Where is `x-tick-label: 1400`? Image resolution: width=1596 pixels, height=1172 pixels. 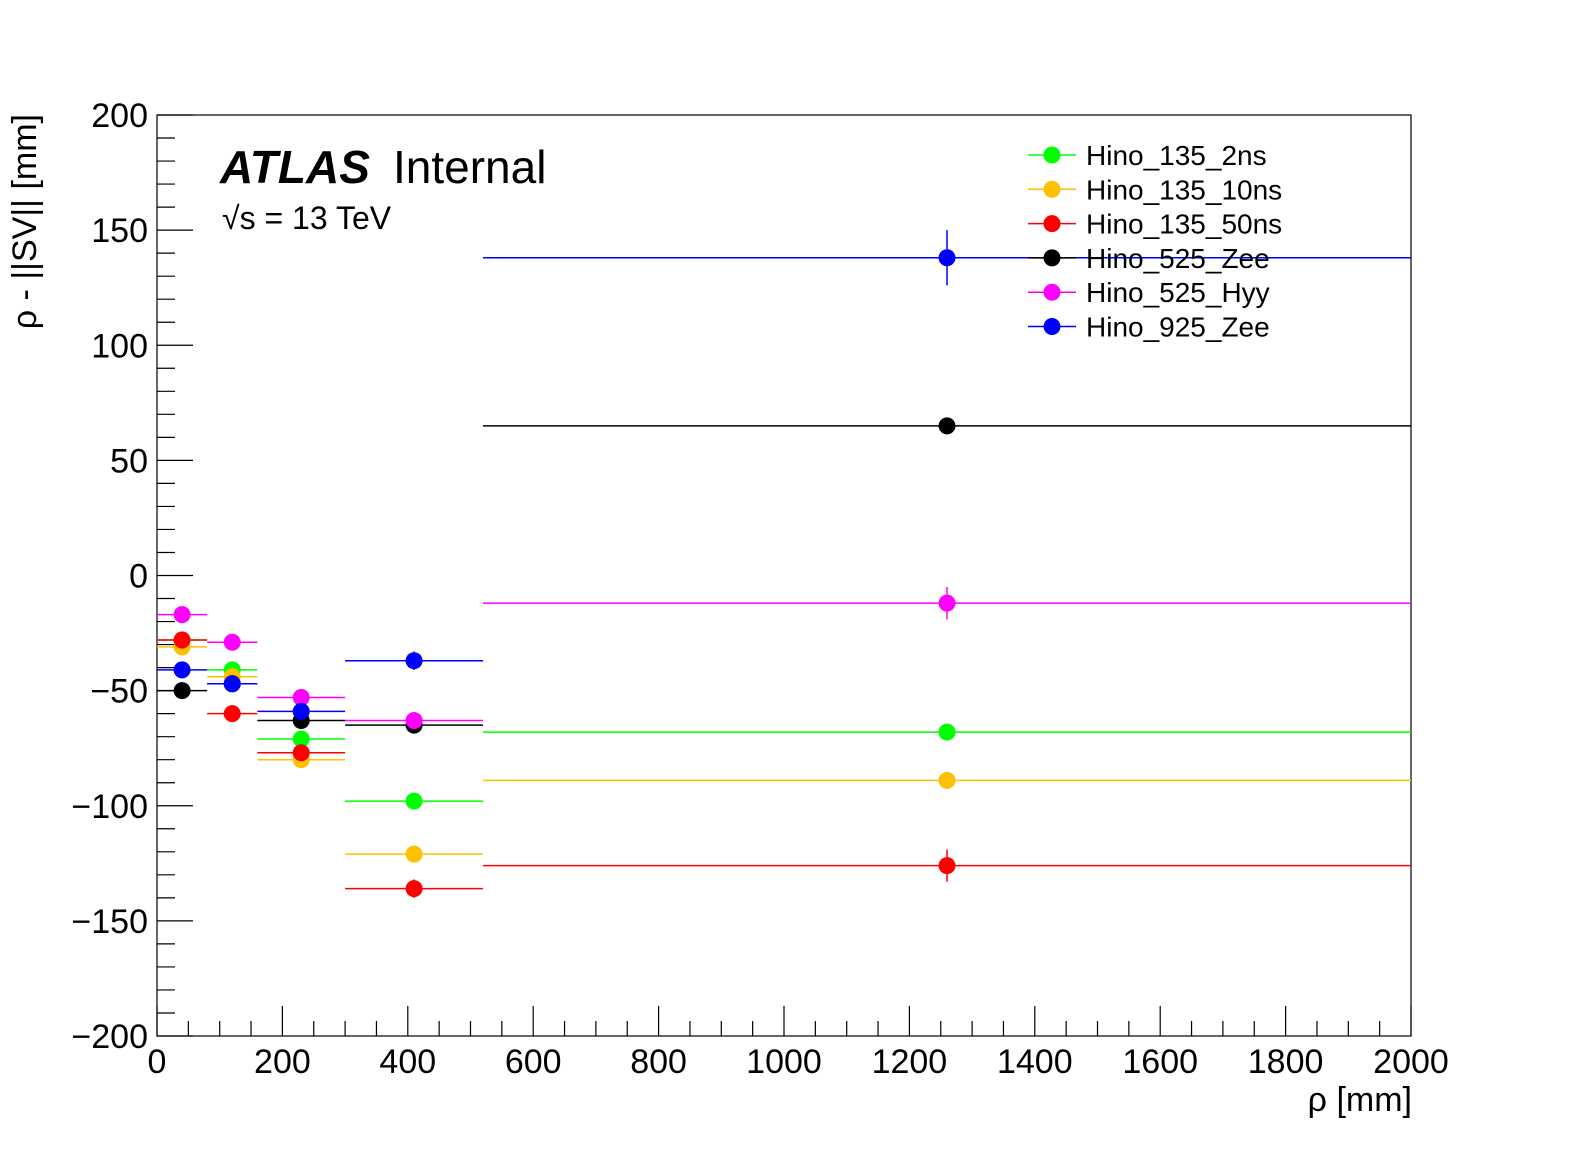 x-tick-label: 1400 is located at coordinates (1035, 1062).